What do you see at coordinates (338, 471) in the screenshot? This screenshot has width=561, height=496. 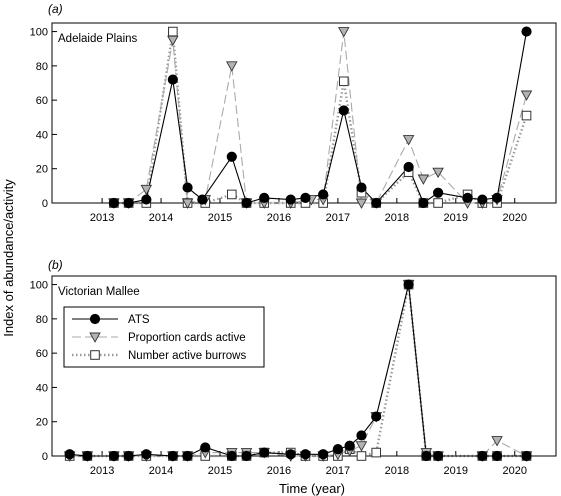 I see `panel-b-x-tick-label: 2017` at bounding box center [338, 471].